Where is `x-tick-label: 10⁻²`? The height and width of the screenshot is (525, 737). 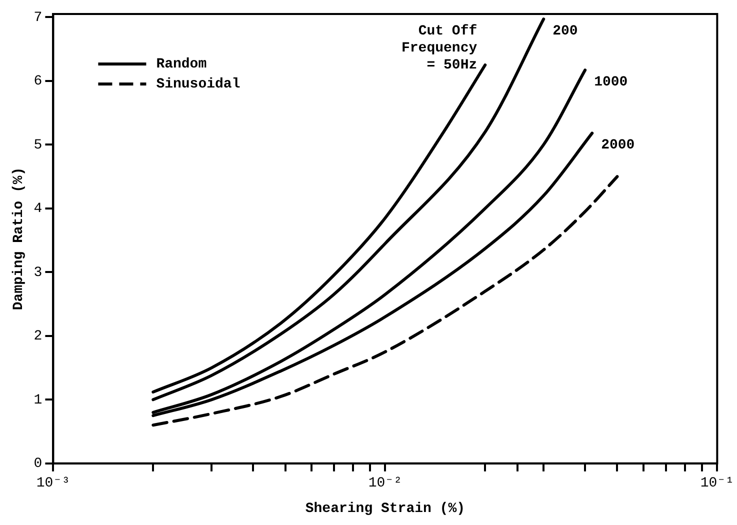
x-tick-label: 10⁻² is located at coordinates (385, 484).